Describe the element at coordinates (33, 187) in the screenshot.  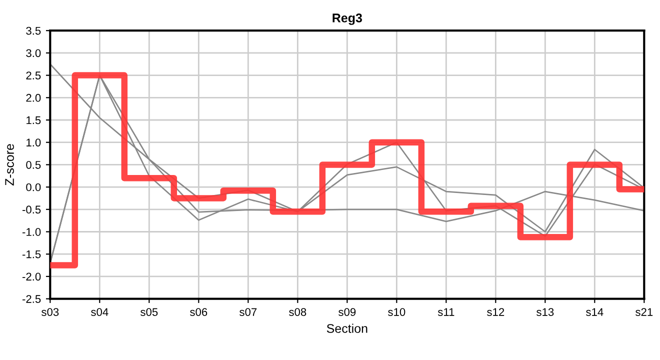
I see `y-tick-label: 0.0` at that location.